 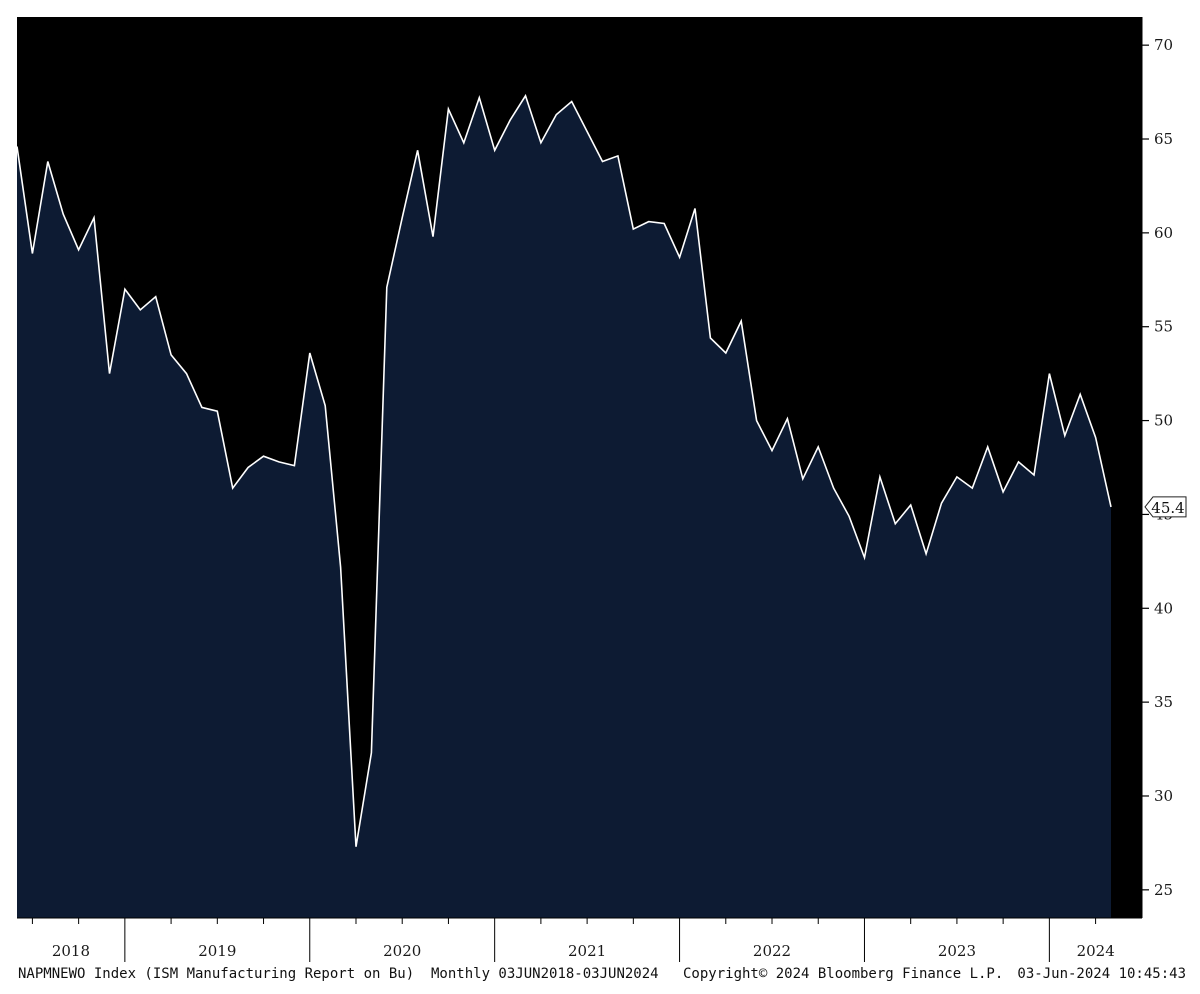 What do you see at coordinates (843, 974) in the screenshot?
I see `footer-center: Copyright© 2024 Bloomberg Finance L.P.` at bounding box center [843, 974].